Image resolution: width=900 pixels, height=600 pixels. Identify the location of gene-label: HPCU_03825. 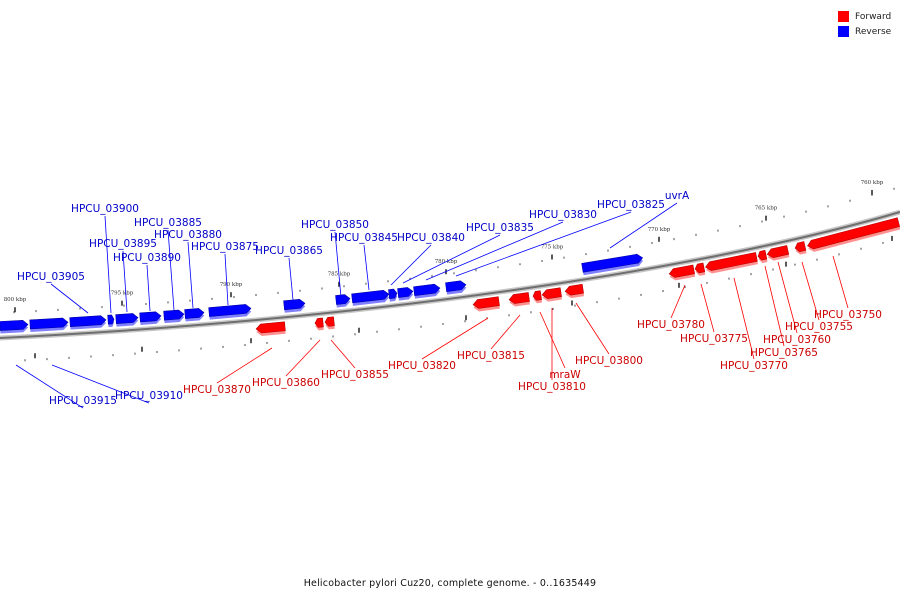
(631, 205).